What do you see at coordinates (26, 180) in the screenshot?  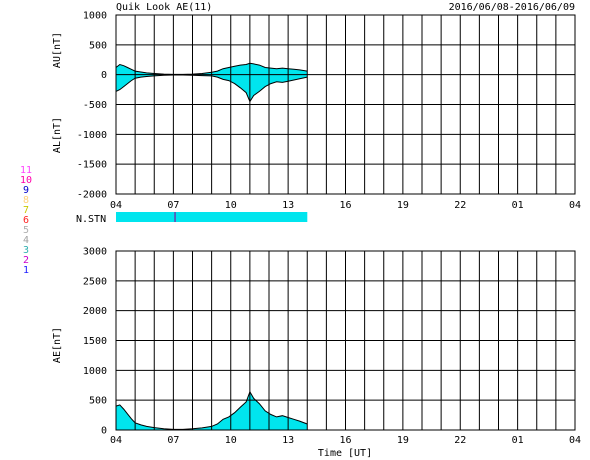 I see `legend-station-10: 10` at bounding box center [26, 180].